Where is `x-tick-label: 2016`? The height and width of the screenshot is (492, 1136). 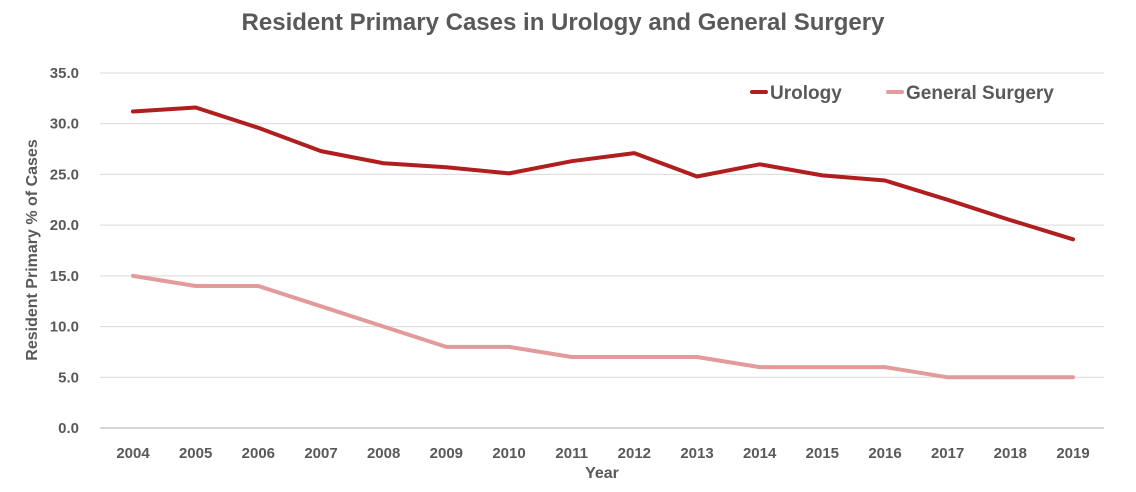 x-tick-label: 2016 is located at coordinates (884, 453).